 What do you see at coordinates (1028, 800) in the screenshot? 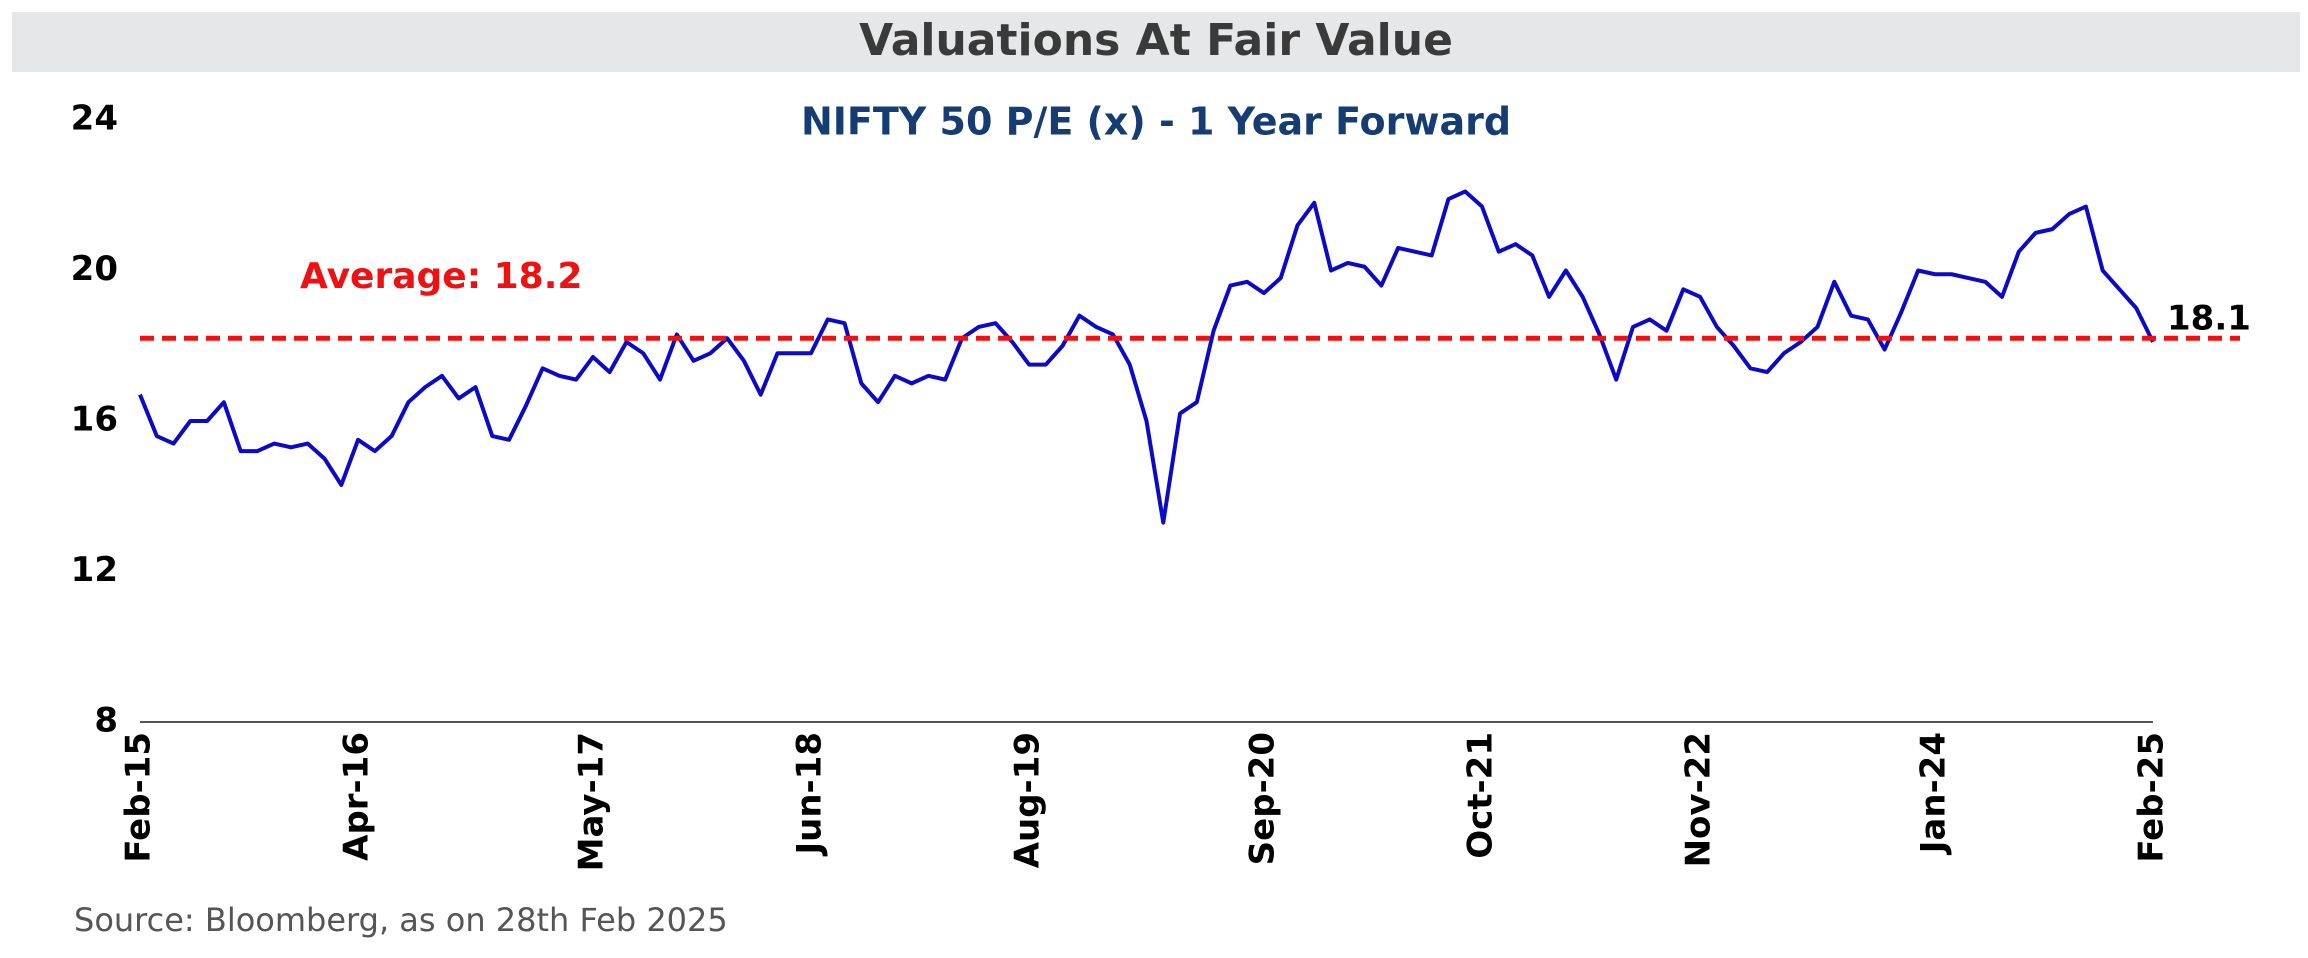
I see `x-tick-label: Aug-19` at bounding box center [1028, 800].